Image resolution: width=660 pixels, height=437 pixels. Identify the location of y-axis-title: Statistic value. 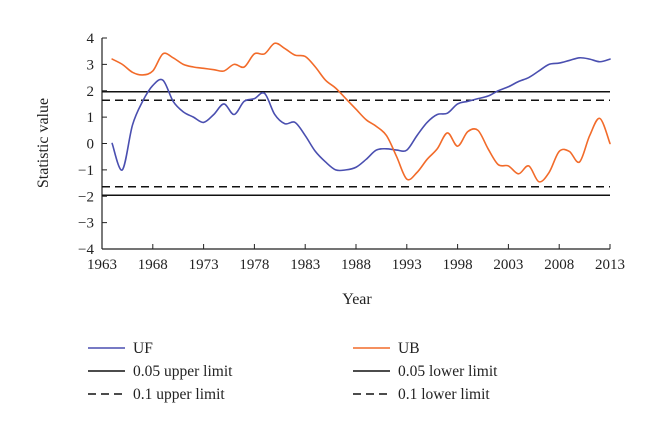
(43, 143).